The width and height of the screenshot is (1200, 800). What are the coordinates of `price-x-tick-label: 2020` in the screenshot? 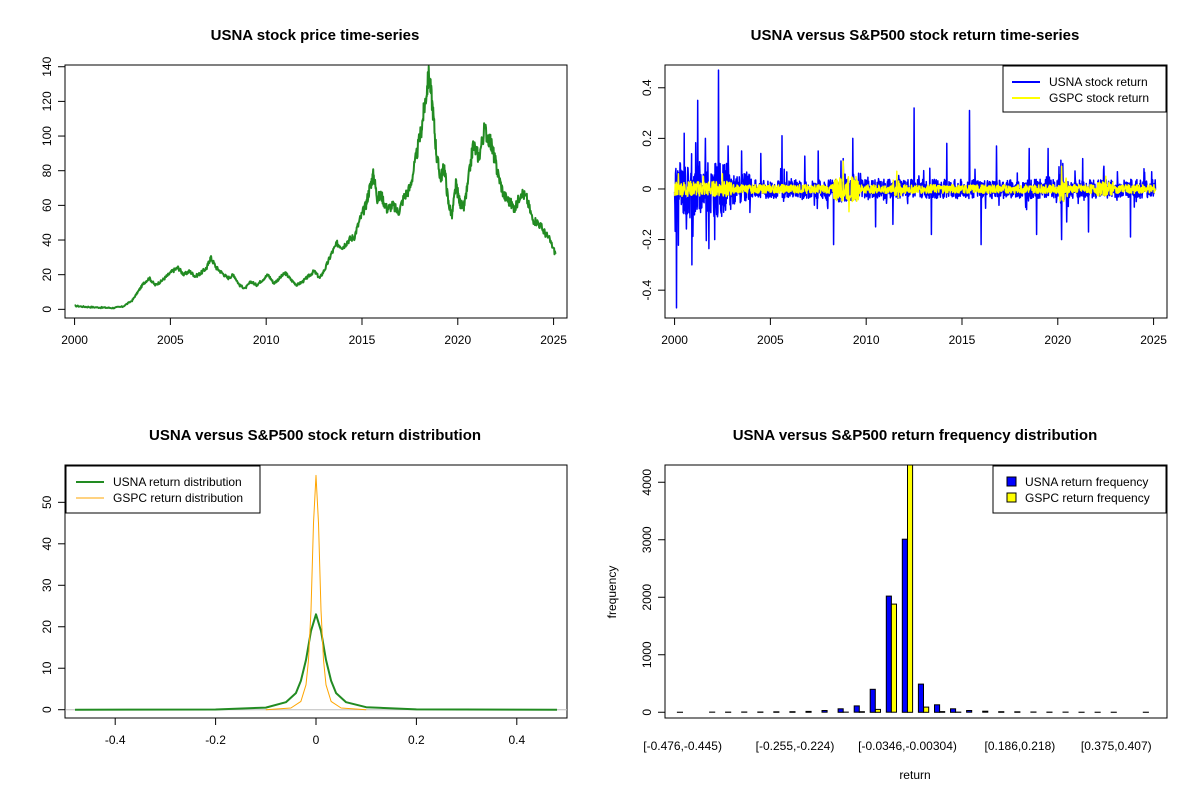 It's located at (457, 340).